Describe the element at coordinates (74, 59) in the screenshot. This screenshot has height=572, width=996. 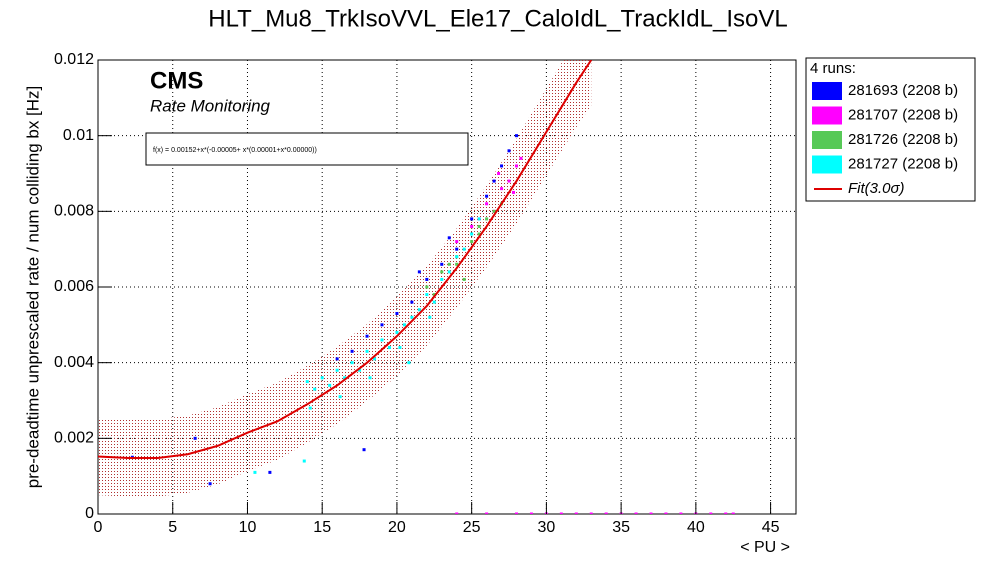
I see `y-tick-label: 0.012` at that location.